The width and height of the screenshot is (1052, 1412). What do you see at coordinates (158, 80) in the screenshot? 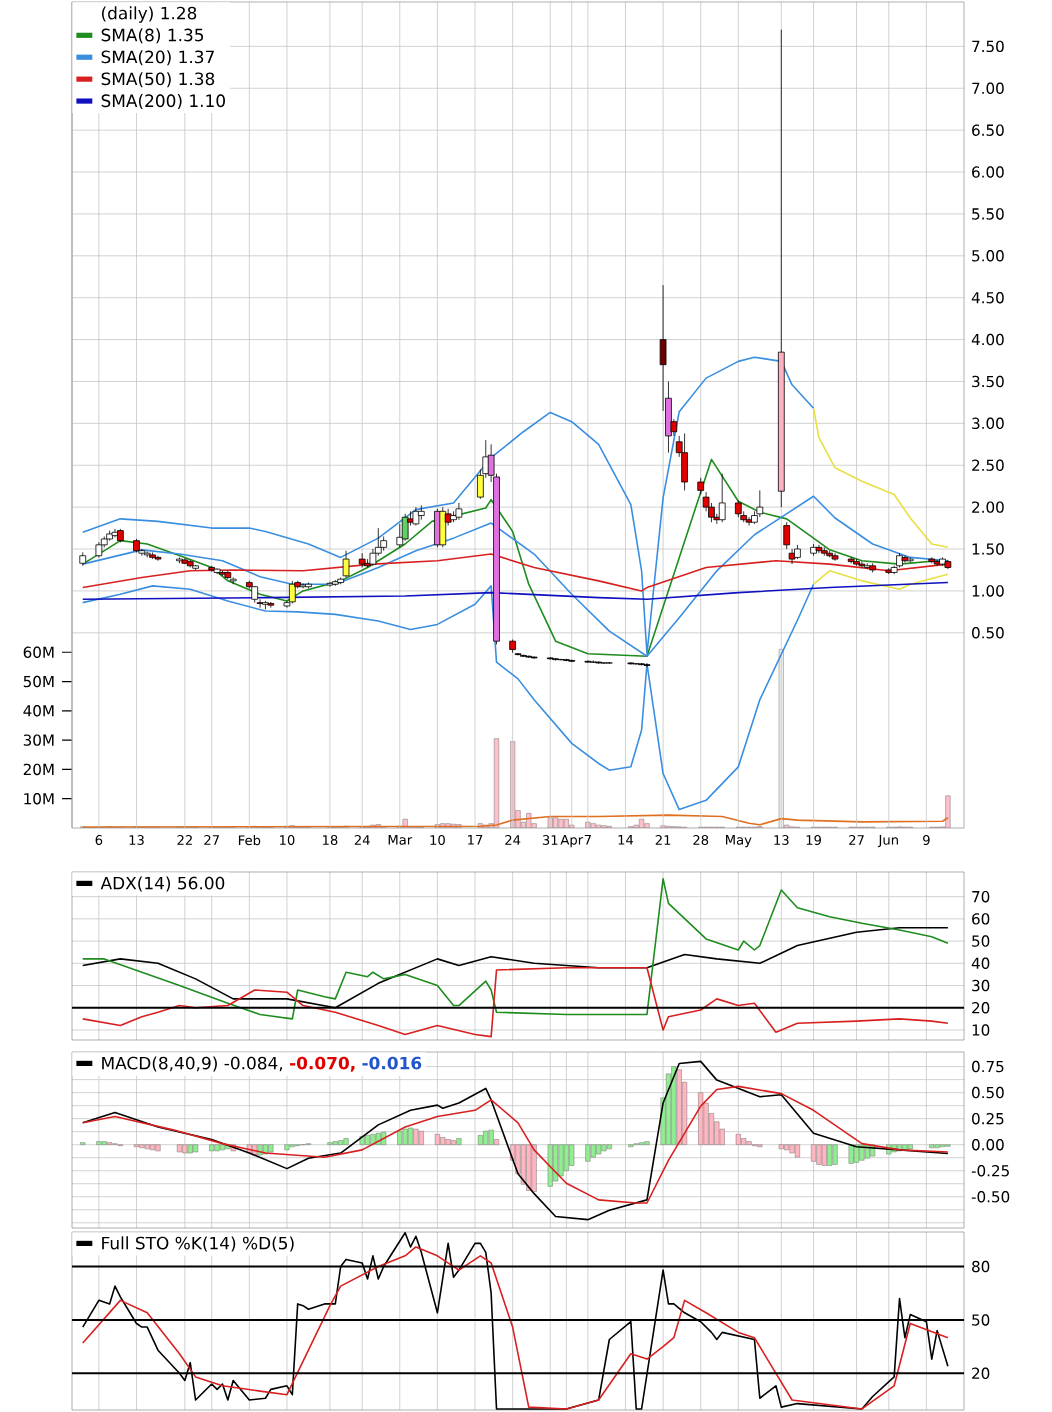
I see `legend-label: SMA(50) 1.38` at bounding box center [158, 80].